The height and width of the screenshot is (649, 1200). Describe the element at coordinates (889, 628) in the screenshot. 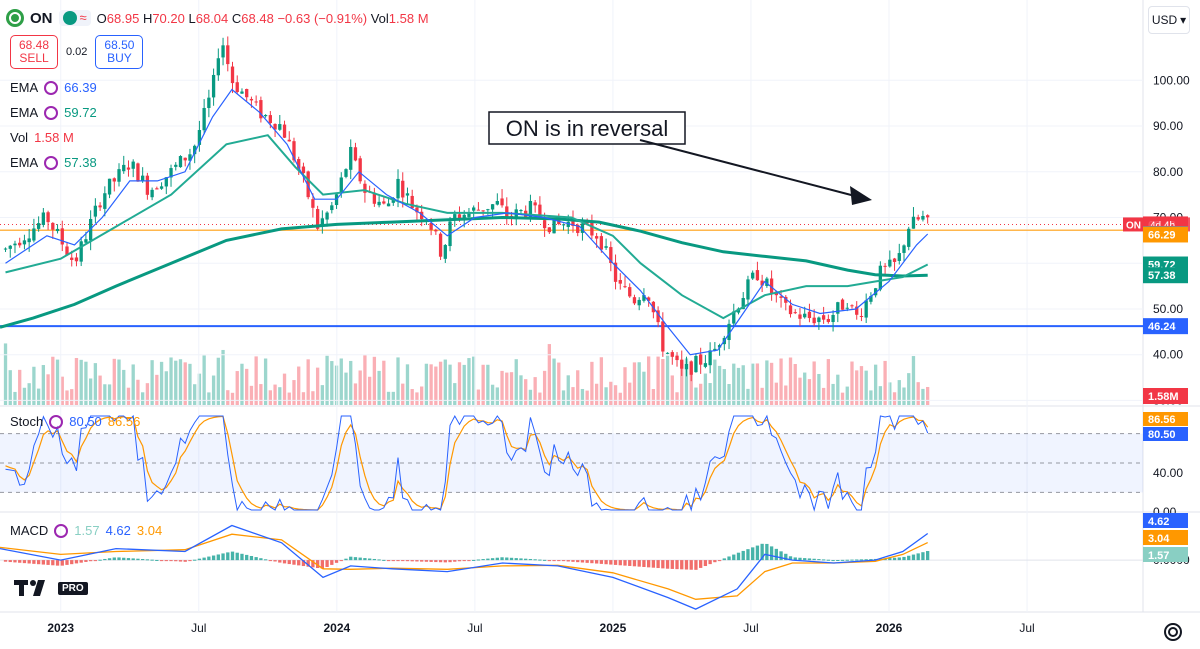

I see `time-tick-label: 2026` at that location.